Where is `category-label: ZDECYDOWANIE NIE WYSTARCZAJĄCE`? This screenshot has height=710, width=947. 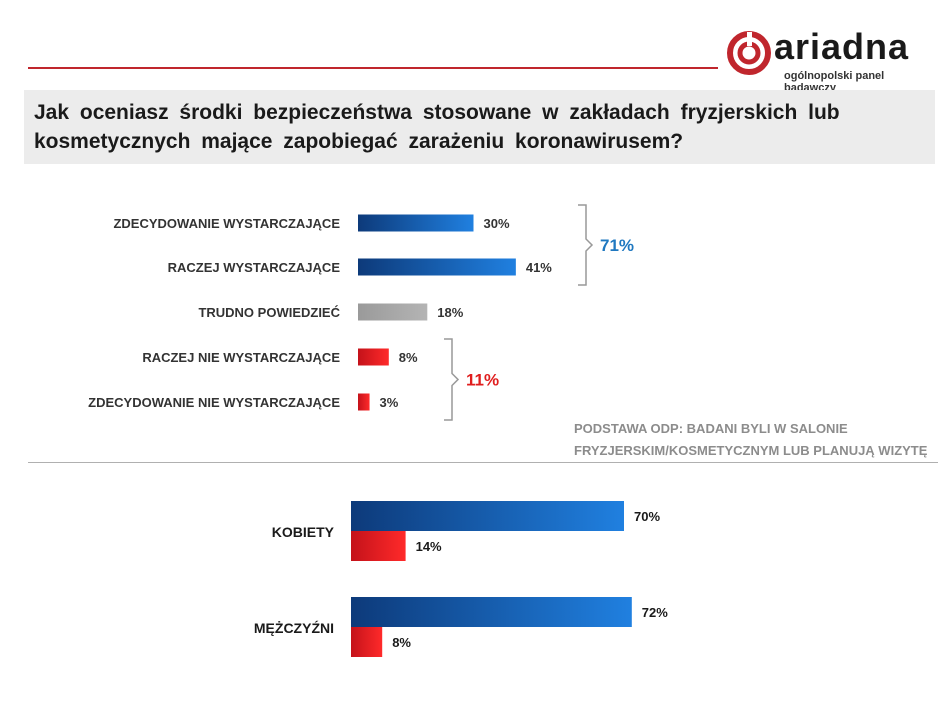 category-label: ZDECYDOWANIE NIE WYSTARCZAJĄCE is located at coordinates (214, 402).